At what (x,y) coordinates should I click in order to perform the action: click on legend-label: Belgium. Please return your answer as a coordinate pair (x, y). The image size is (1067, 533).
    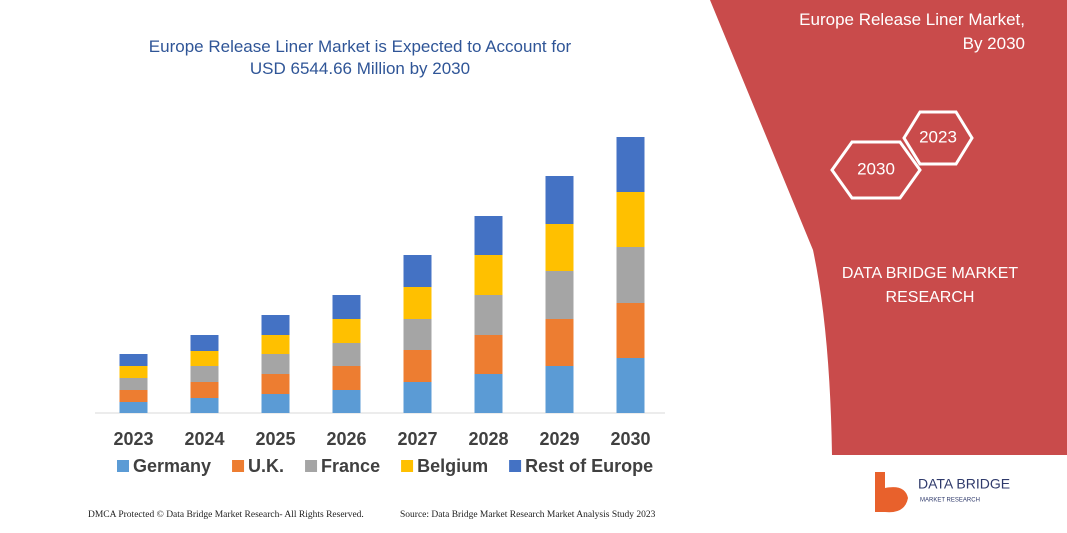
    Looking at the image, I should click on (452, 466).